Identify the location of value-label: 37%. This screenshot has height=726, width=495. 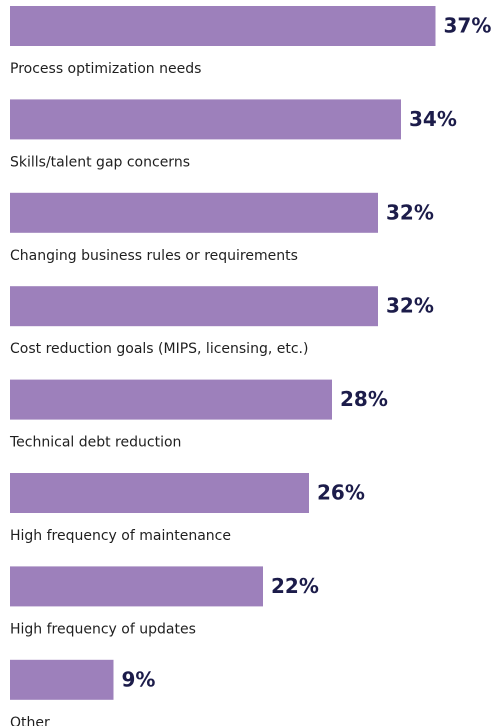
(468, 26).